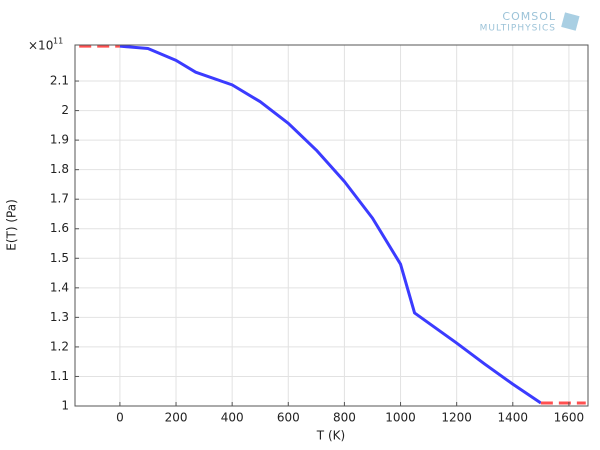 The width and height of the screenshot is (600, 450). What do you see at coordinates (569, 418) in the screenshot?
I see `x-tick-label: 1600` at bounding box center [569, 418].